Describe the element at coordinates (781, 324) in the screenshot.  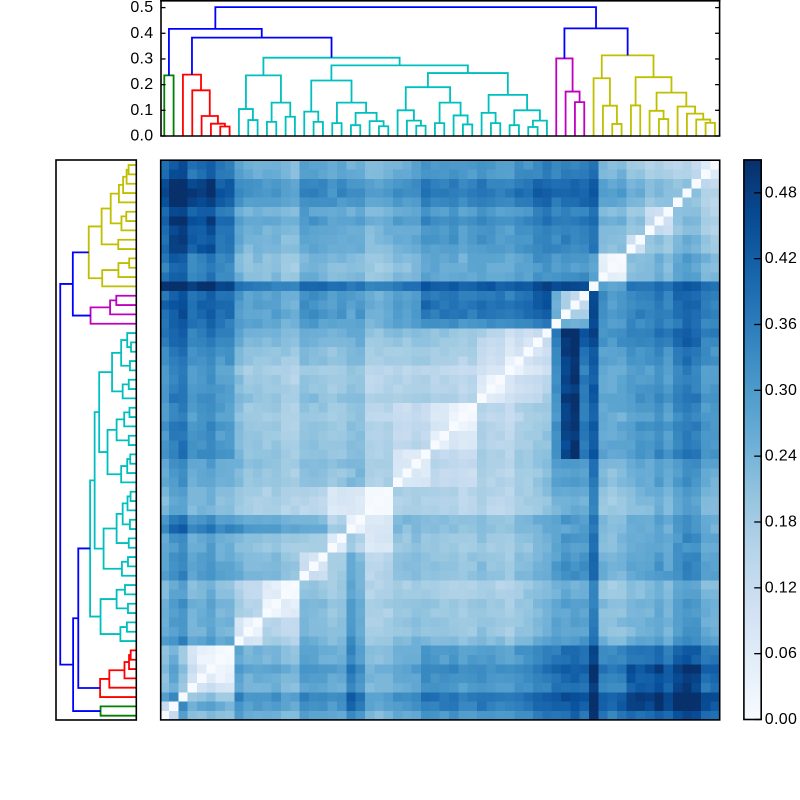
I see `svg-text: 0.36` at that location.